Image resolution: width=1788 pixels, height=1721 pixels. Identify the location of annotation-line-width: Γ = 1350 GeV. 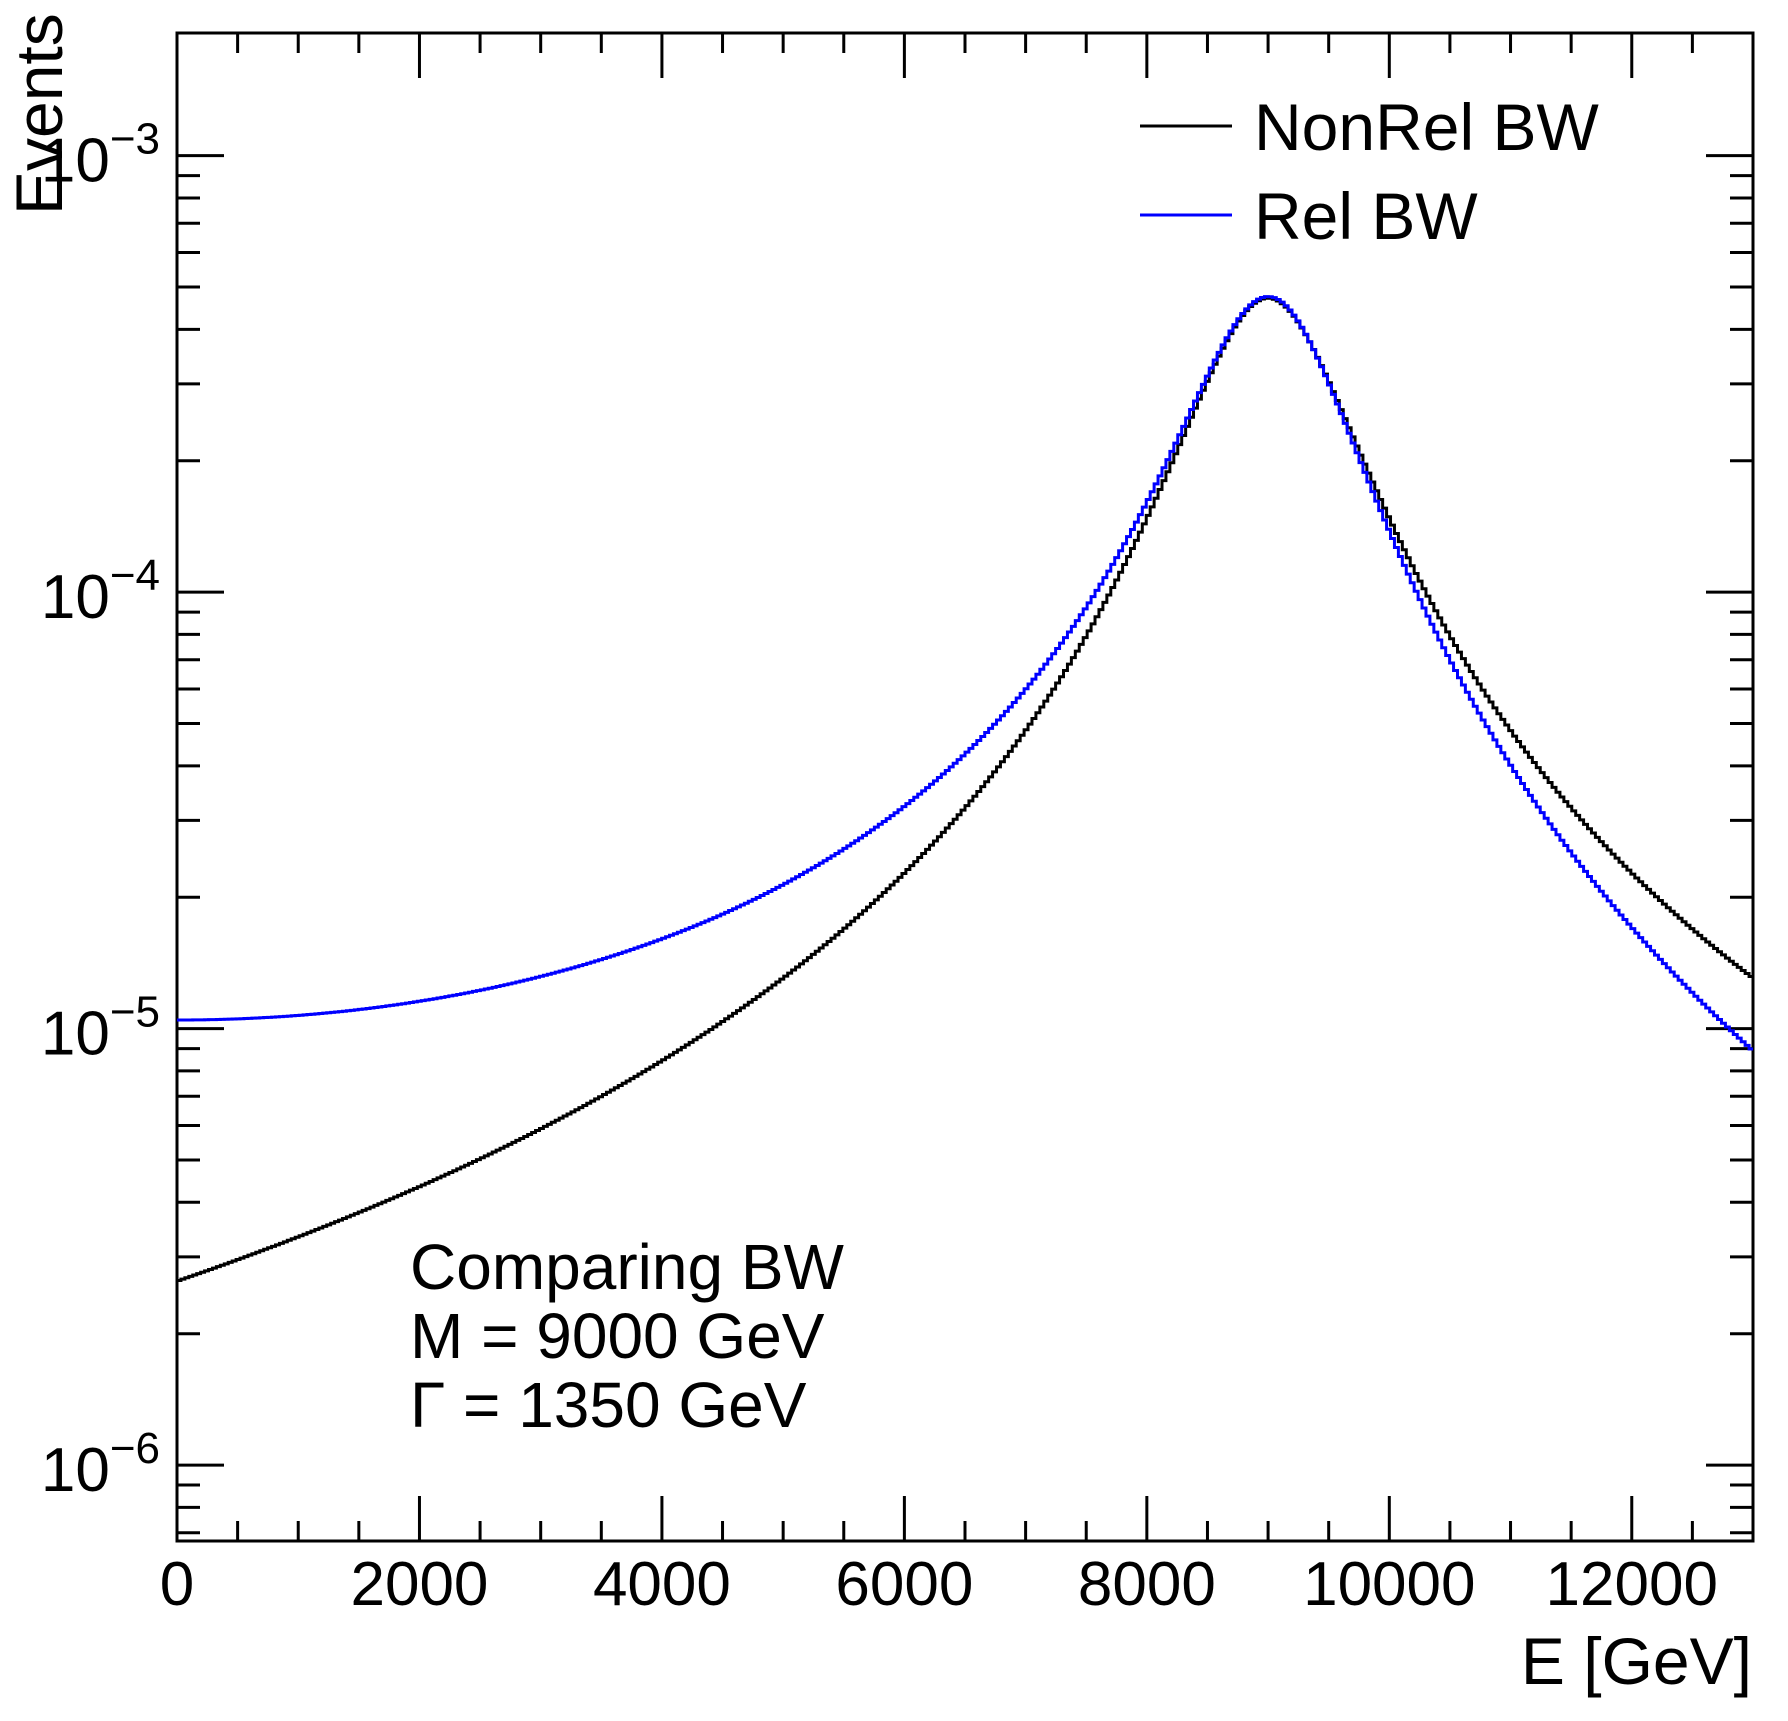
(608, 1405).